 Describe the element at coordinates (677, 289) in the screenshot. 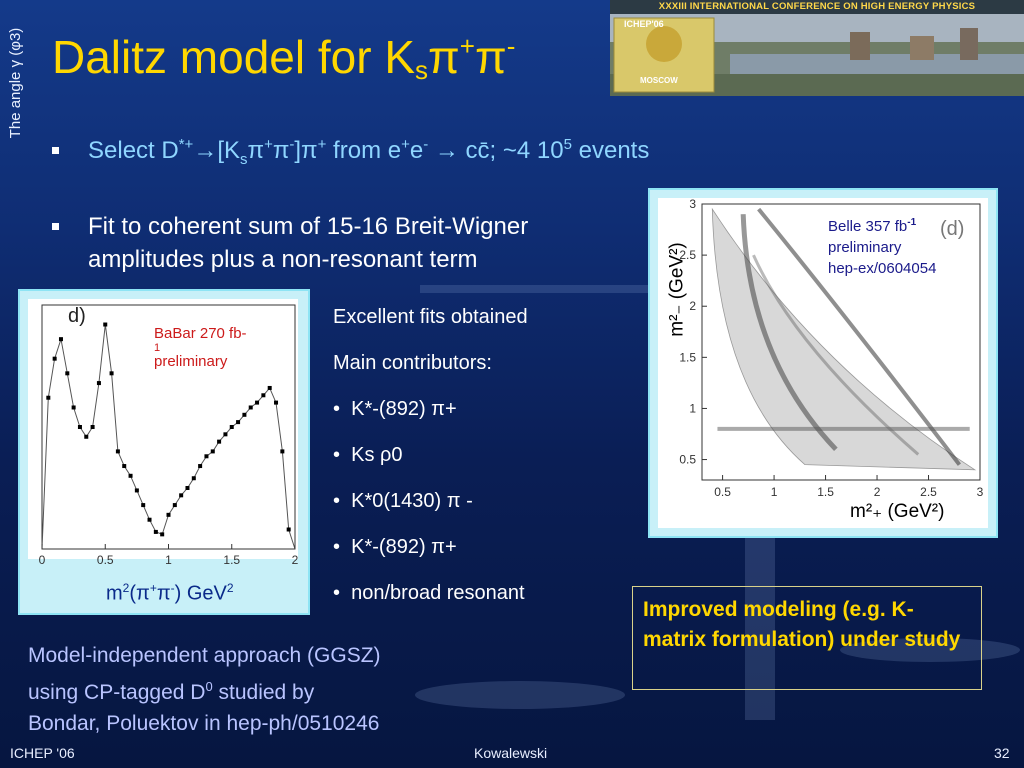

I see `belle-ylabel: m²₋ (GeV²)` at that location.